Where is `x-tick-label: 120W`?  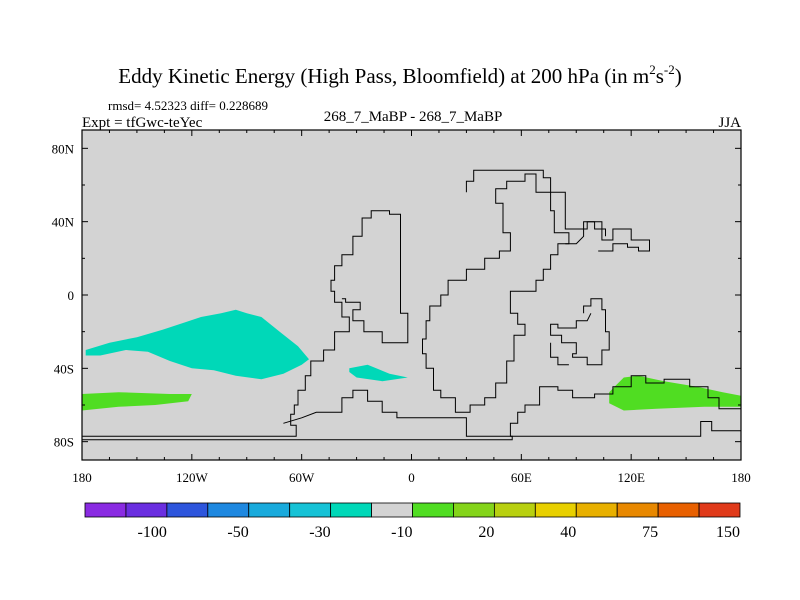
x-tick-label: 120W is located at coordinates (192, 477).